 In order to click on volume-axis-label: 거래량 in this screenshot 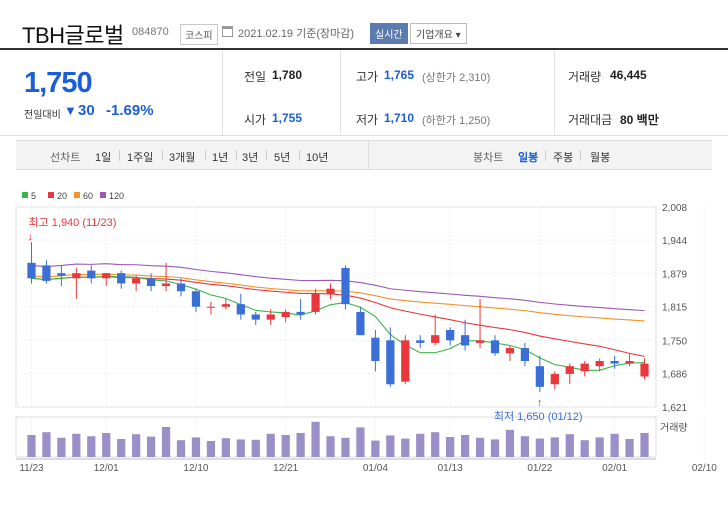, I will do `click(674, 428)`.